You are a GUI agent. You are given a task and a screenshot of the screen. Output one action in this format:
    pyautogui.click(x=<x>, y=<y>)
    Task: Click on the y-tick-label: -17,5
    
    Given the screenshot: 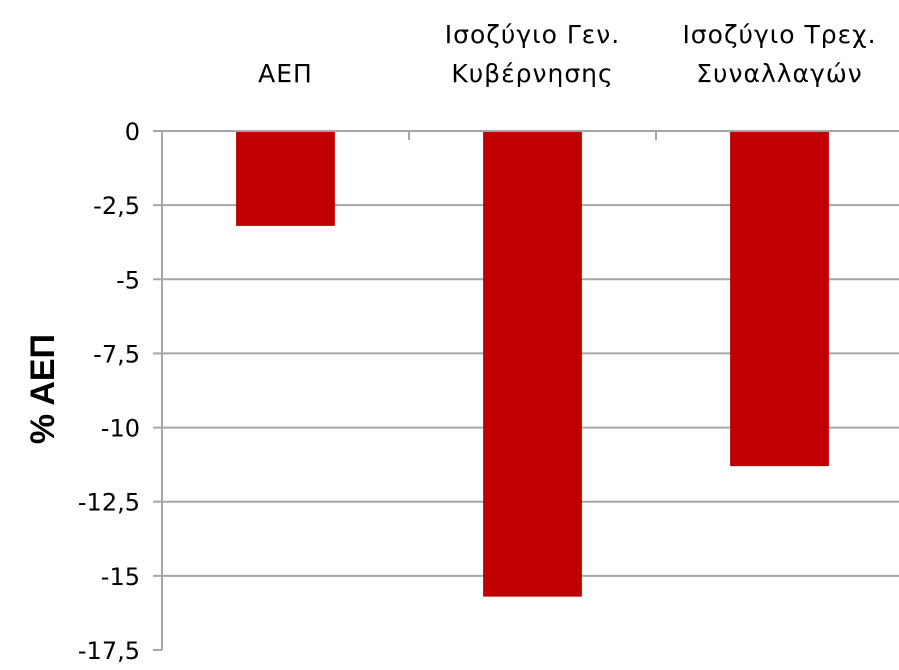 What is the action you would take?
    pyautogui.click(x=109, y=651)
    